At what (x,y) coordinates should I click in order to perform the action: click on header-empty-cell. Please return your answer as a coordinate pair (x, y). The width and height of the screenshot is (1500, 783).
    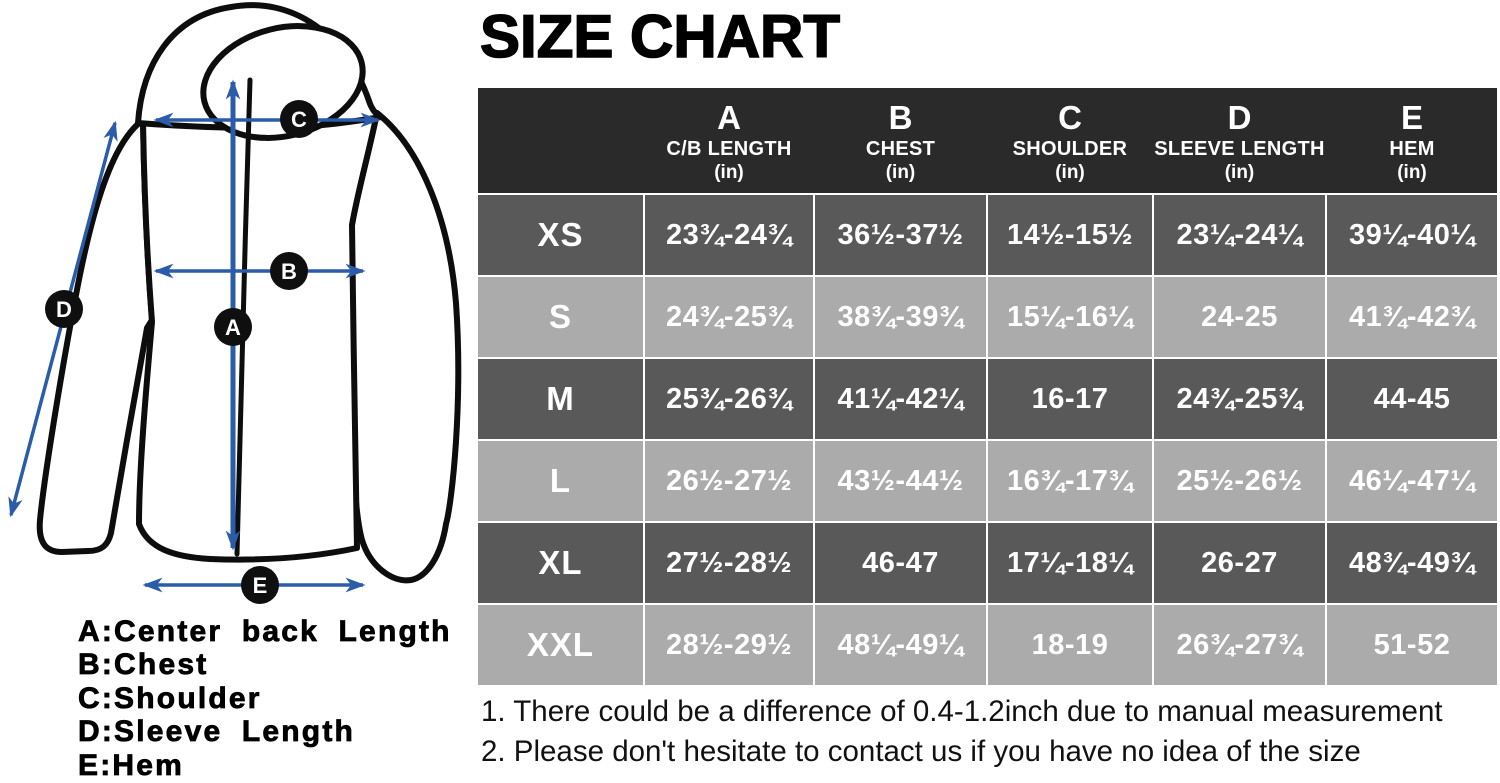
    Looking at the image, I should click on (560, 140).